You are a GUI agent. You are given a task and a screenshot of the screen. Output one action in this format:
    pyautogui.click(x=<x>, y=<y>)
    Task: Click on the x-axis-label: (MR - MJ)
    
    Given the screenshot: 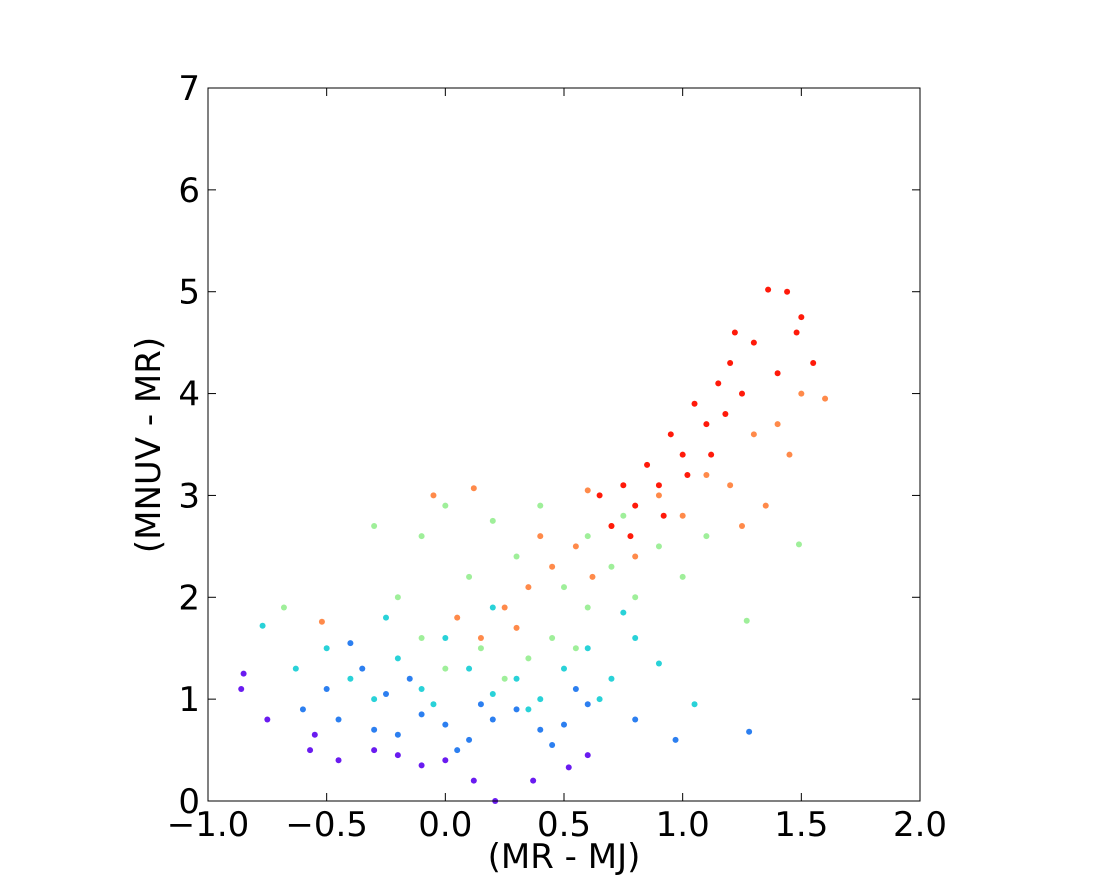 What is the action you would take?
    pyautogui.click(x=564, y=857)
    